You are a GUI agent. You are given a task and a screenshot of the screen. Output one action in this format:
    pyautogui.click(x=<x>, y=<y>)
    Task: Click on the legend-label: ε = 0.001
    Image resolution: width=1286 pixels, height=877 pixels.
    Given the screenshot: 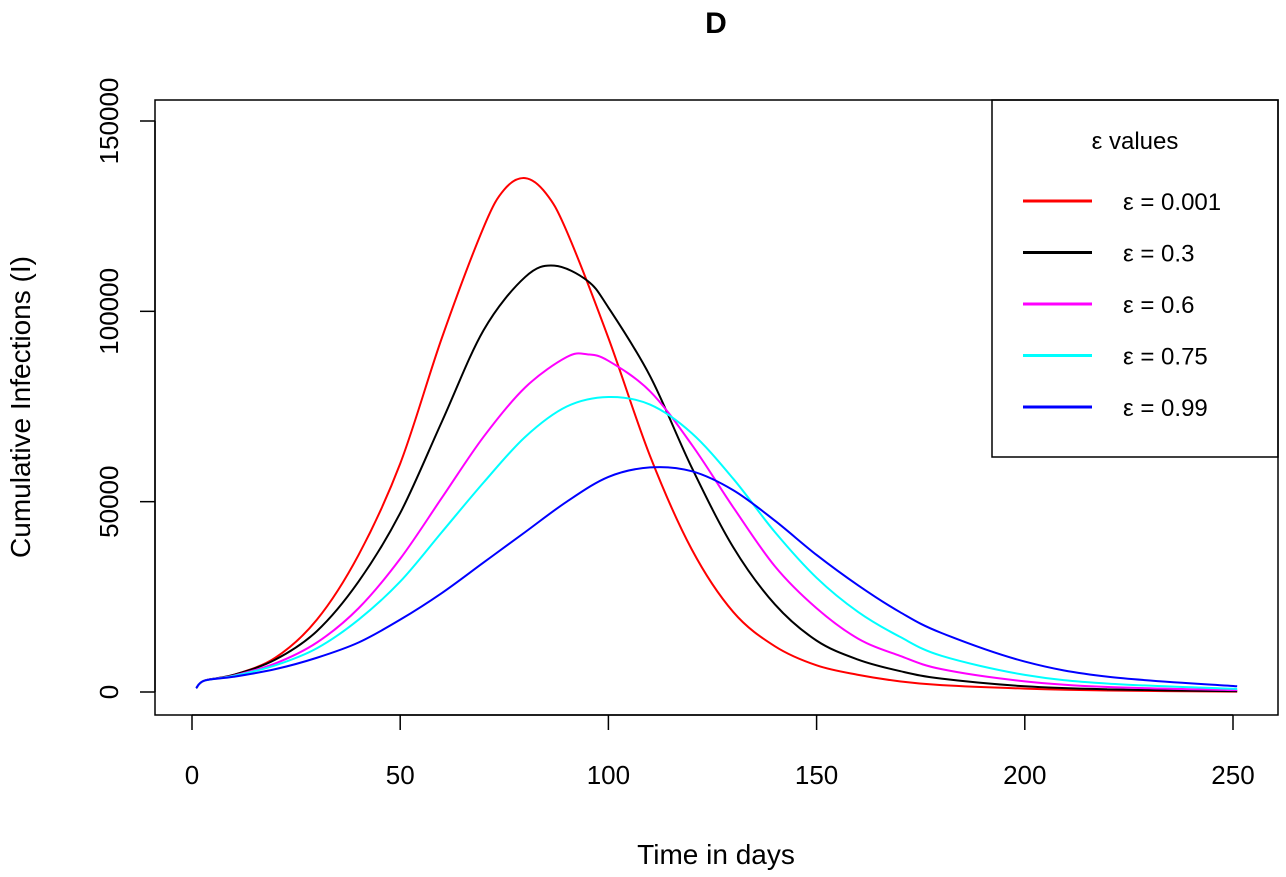 What is the action you would take?
    pyautogui.click(x=1172, y=202)
    